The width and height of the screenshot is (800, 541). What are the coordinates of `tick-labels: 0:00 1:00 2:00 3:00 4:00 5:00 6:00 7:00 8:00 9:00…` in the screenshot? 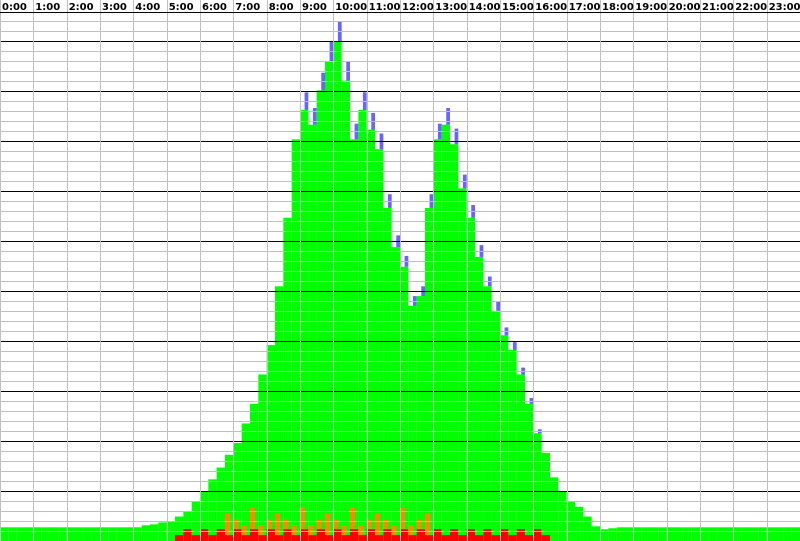 It's located at (401, 7).